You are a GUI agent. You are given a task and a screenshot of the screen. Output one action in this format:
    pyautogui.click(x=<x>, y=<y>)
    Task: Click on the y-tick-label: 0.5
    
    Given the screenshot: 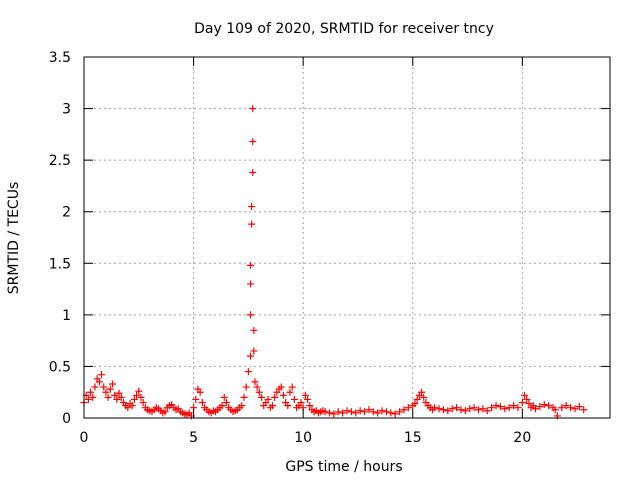 What is the action you would take?
    pyautogui.click(x=60, y=367)
    